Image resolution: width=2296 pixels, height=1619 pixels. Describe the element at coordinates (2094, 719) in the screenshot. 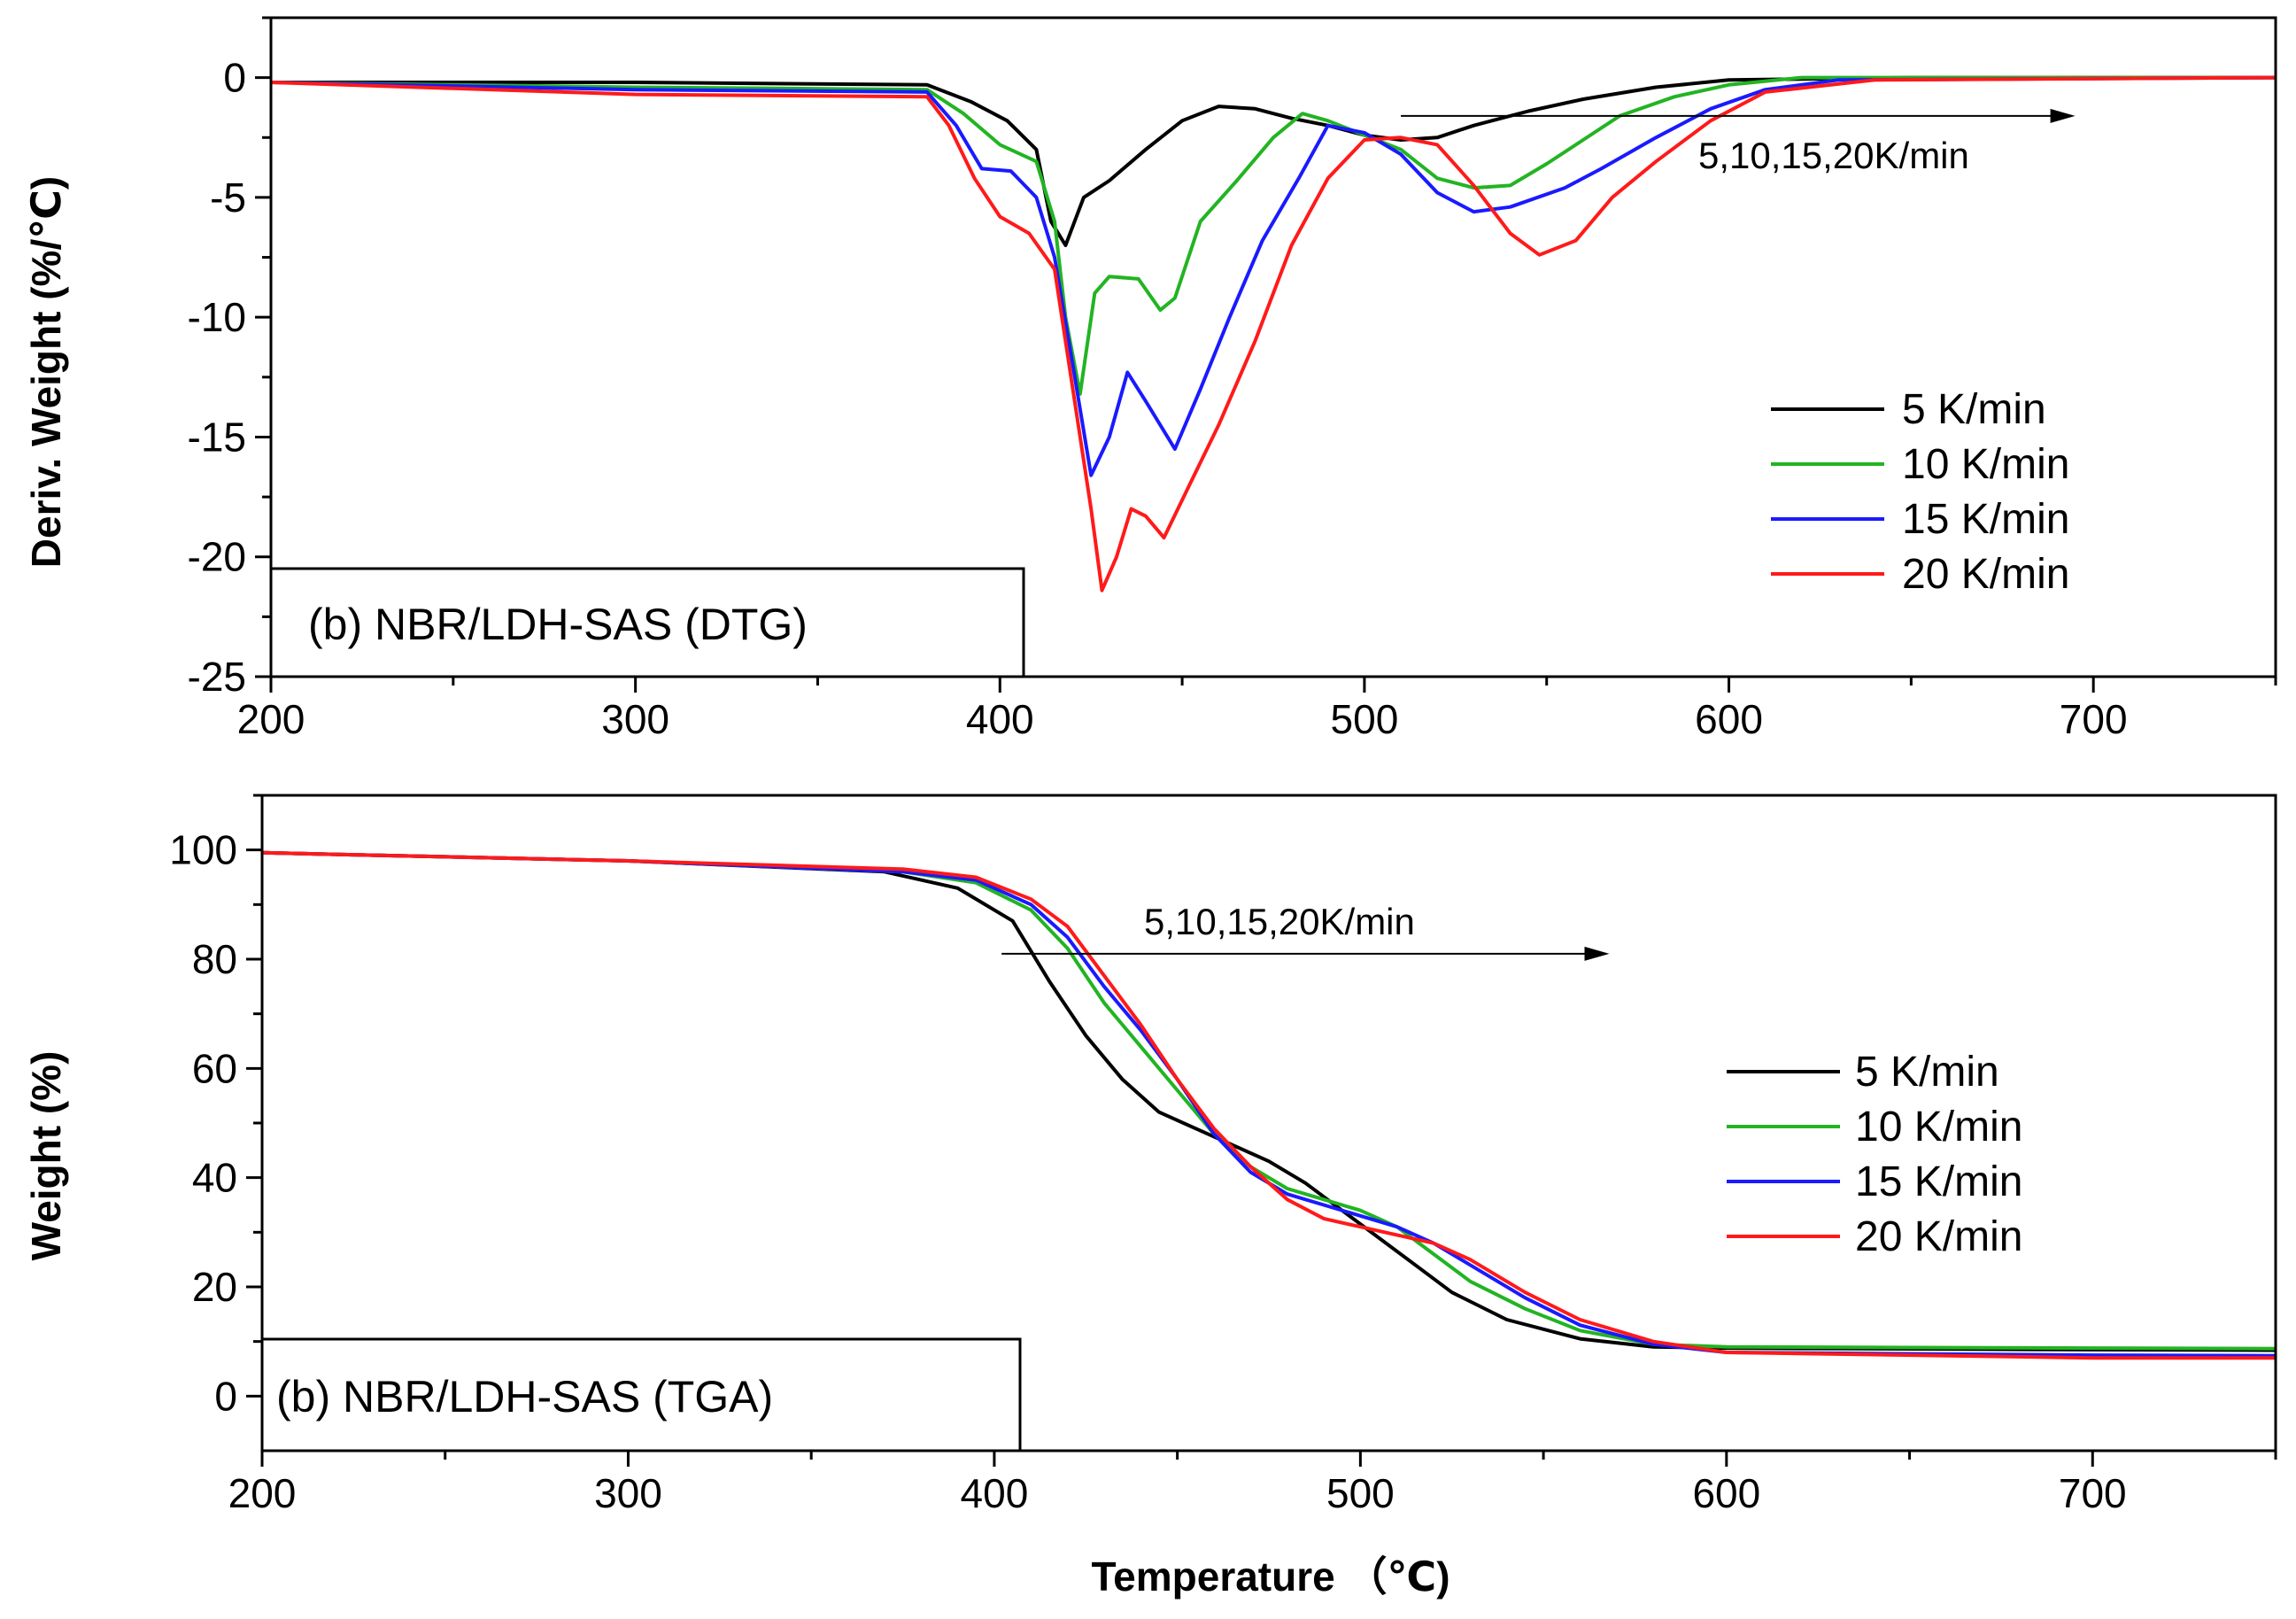

I see `dtg-x-tick-label: 700` at that location.